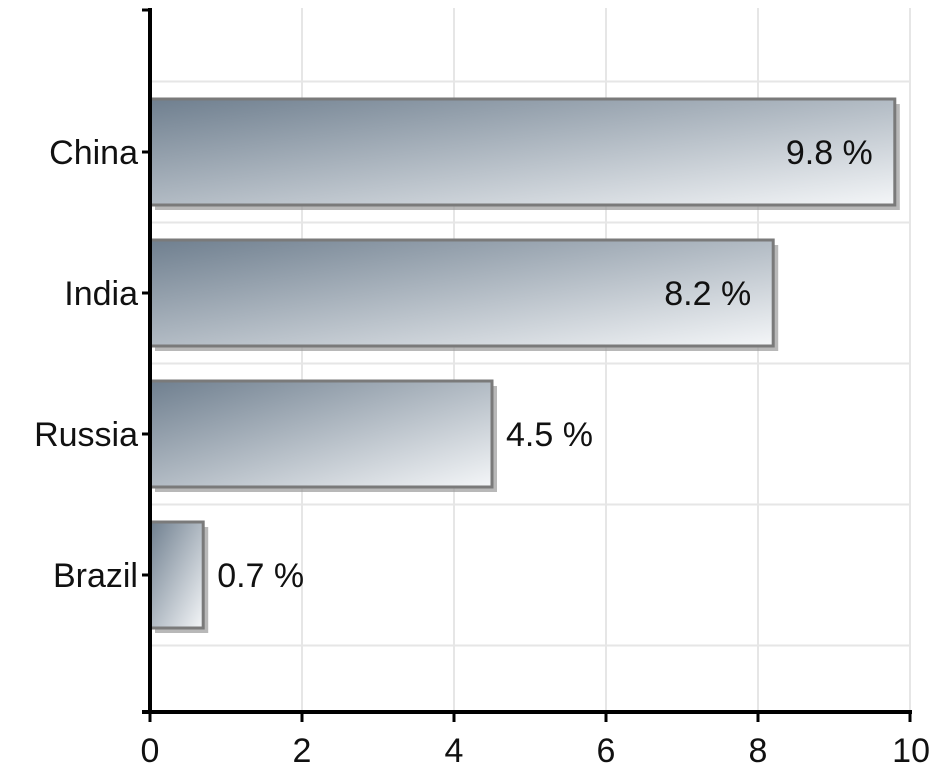  What do you see at coordinates (522, 152) in the screenshot?
I see `bar-china` at bounding box center [522, 152].